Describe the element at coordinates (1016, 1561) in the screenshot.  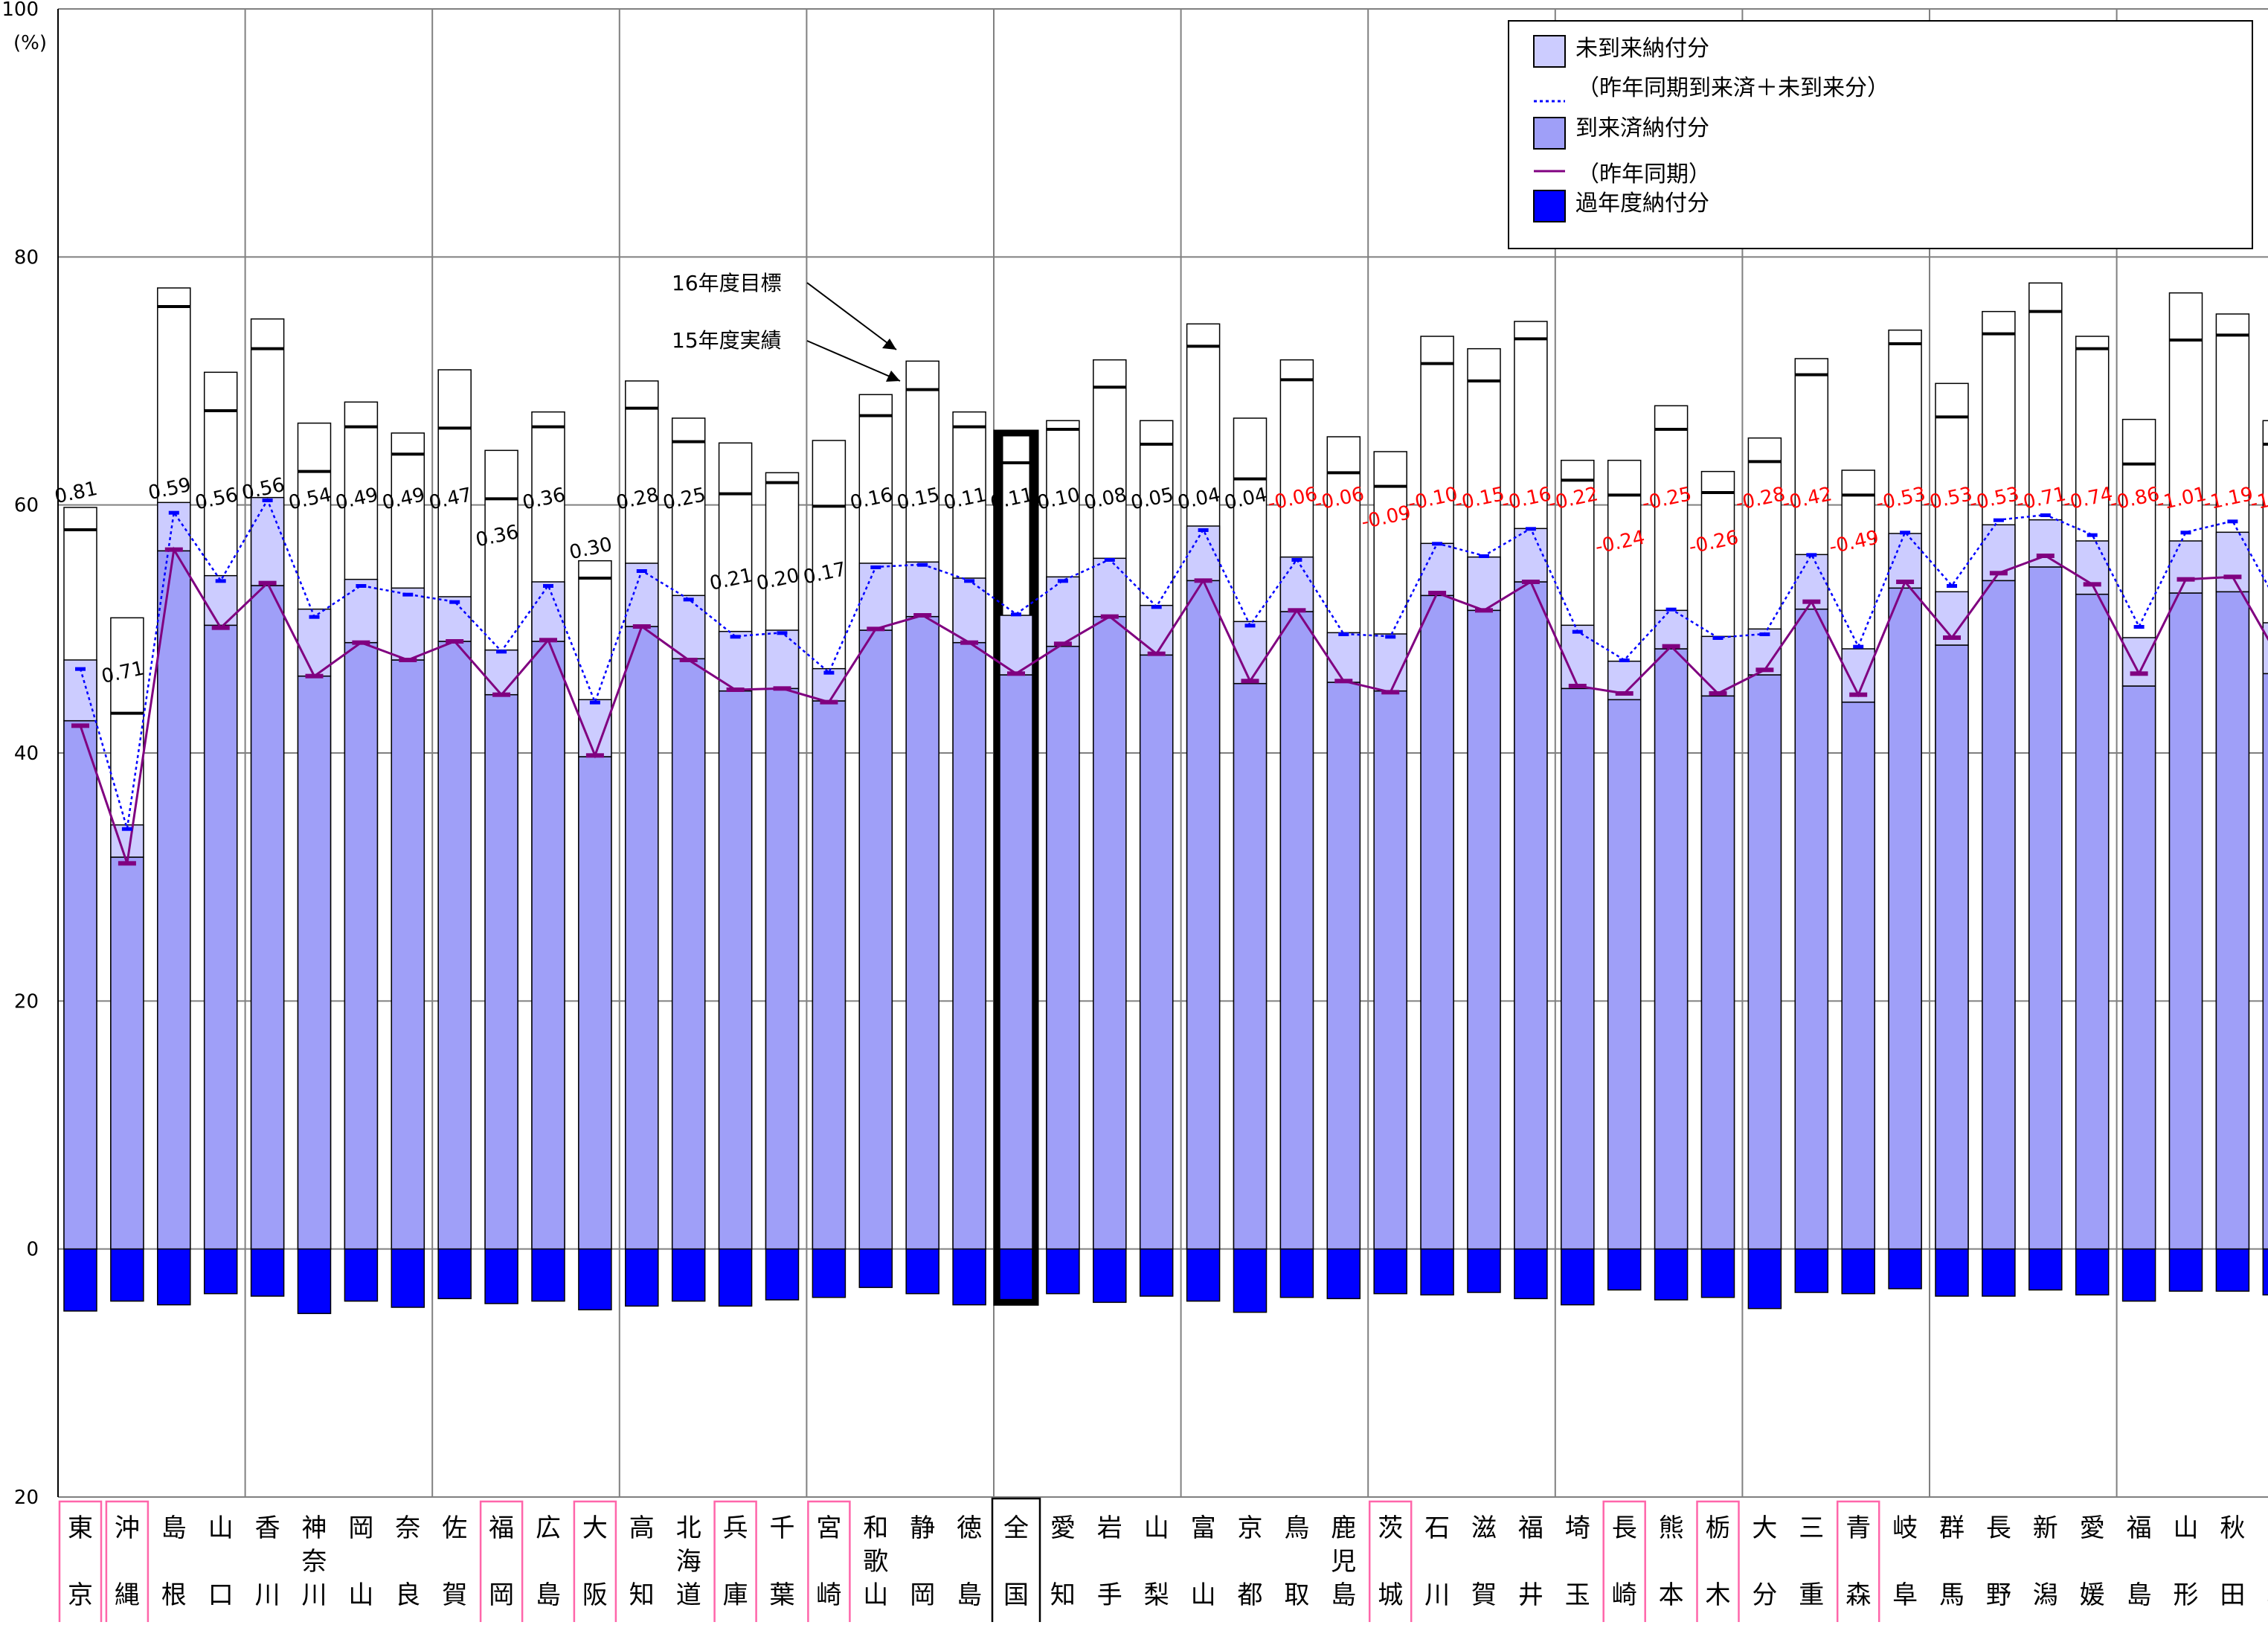
I see `category-frame-national` at that location.